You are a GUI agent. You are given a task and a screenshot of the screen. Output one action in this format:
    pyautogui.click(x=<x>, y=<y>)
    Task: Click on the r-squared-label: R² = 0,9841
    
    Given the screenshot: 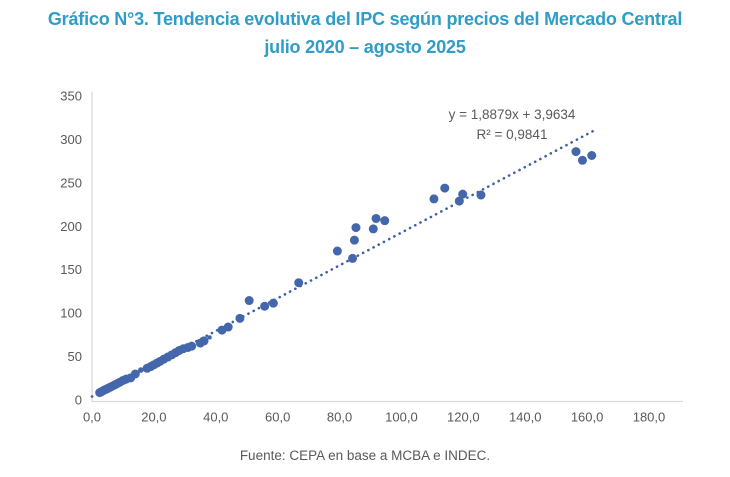 What is the action you would take?
    pyautogui.click(x=512, y=134)
    